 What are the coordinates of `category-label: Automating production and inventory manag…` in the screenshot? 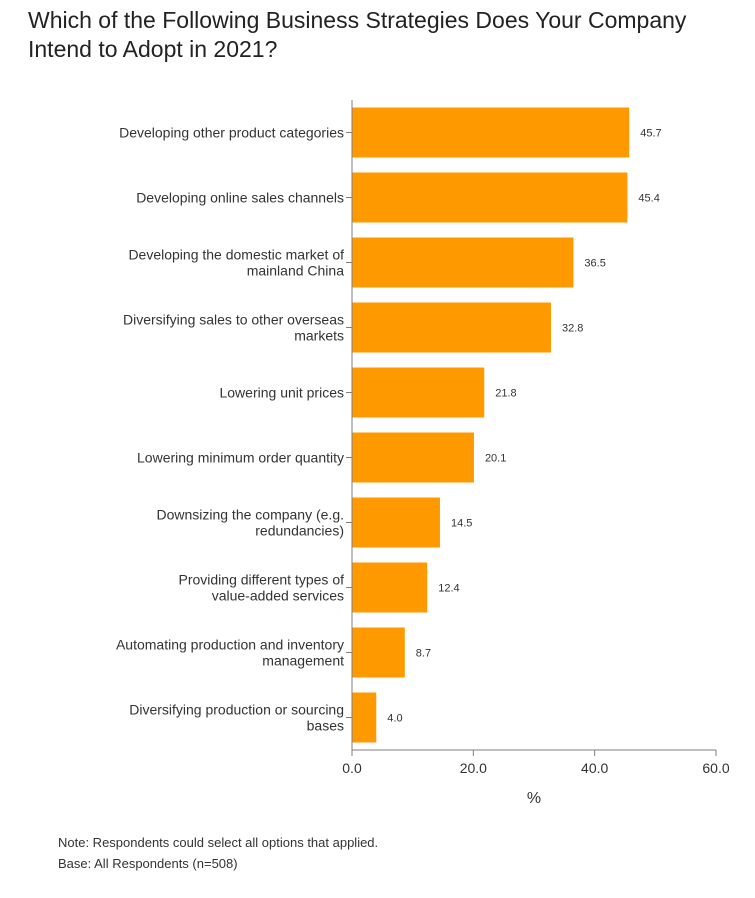 It's located at (230, 653).